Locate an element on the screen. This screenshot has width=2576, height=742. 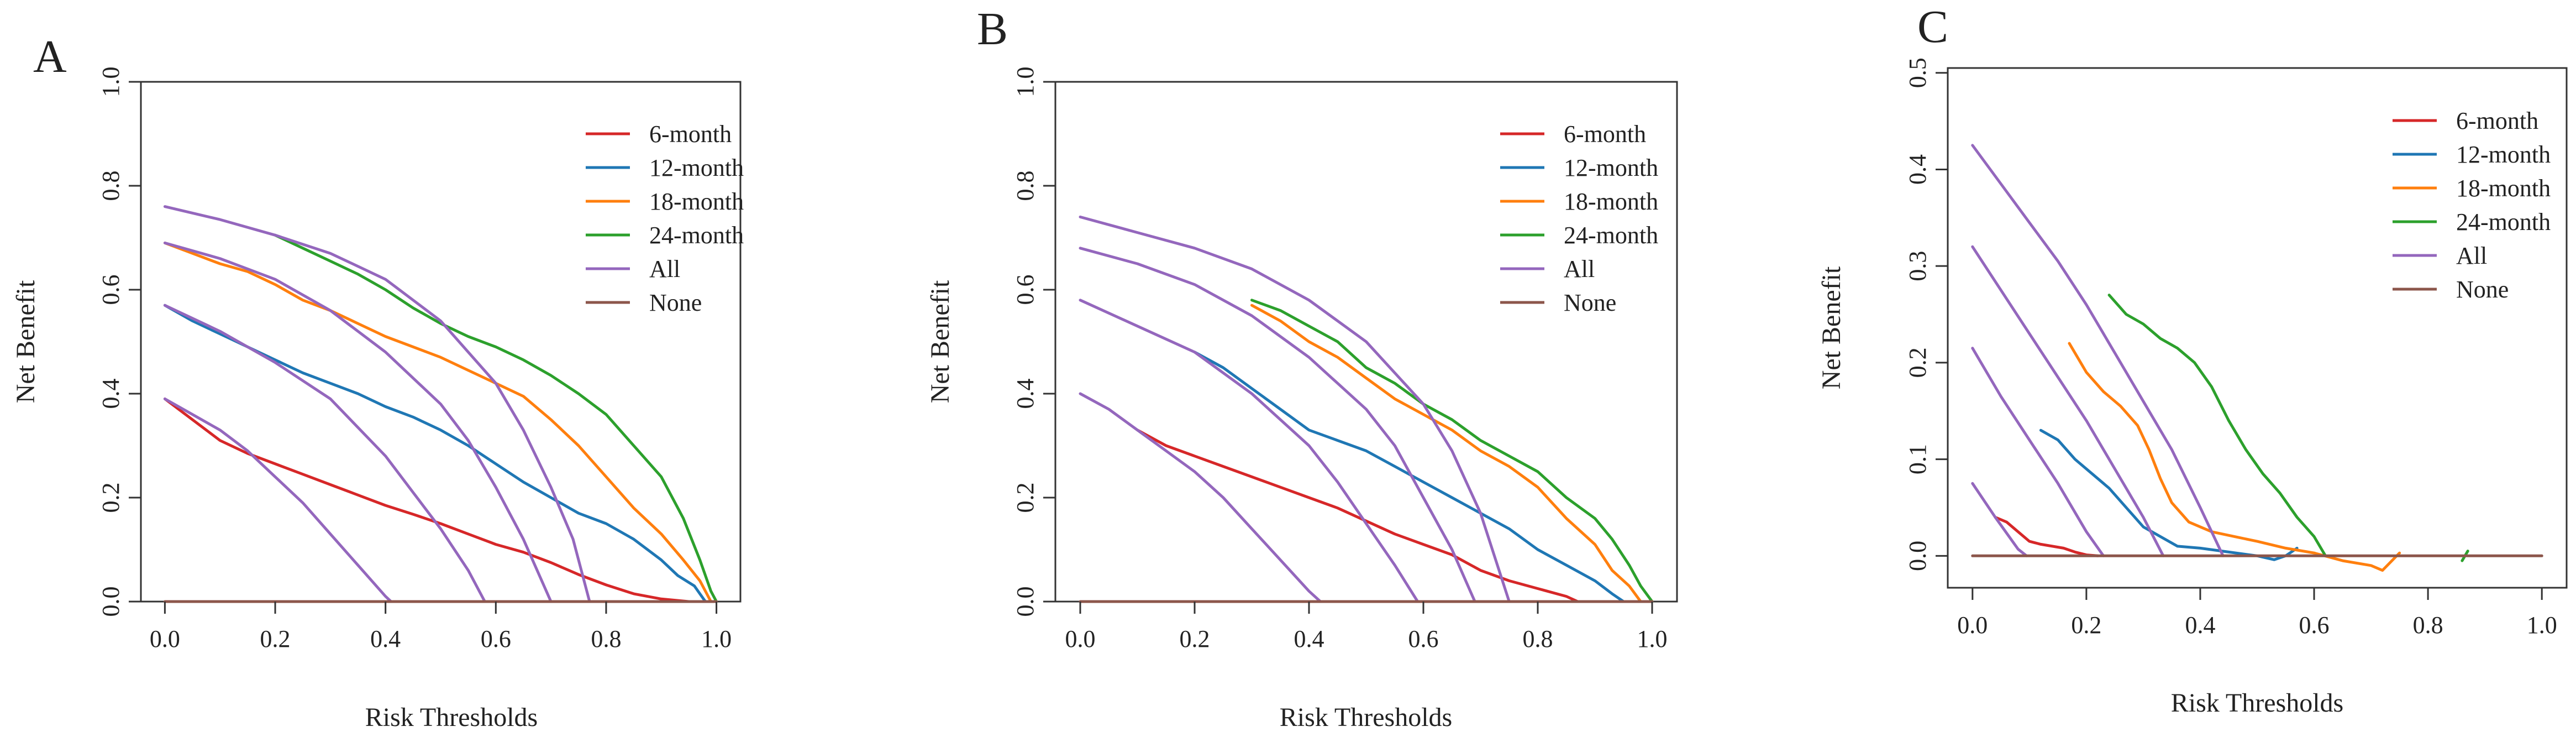
panel-c-legend-label-6-month: 6-month is located at coordinates (2497, 121).